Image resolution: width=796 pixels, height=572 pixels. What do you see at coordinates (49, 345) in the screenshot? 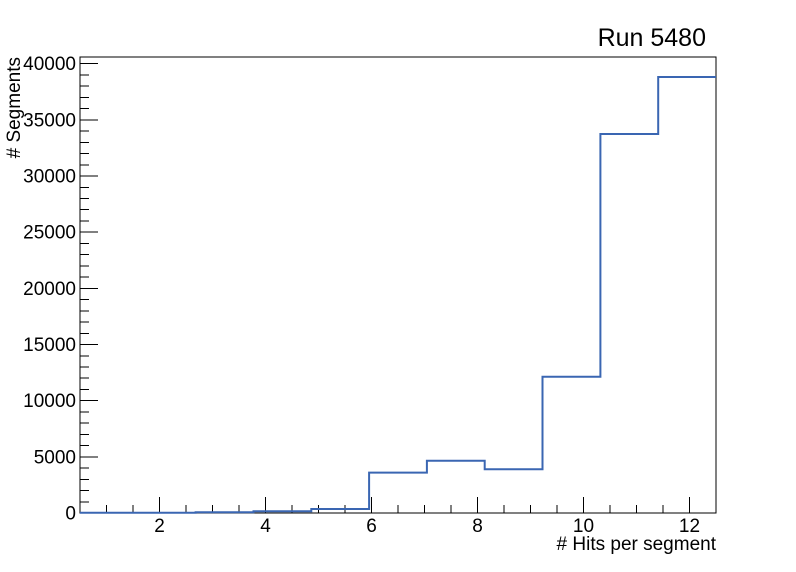
I see `y-tick-label: 15000` at bounding box center [49, 345].